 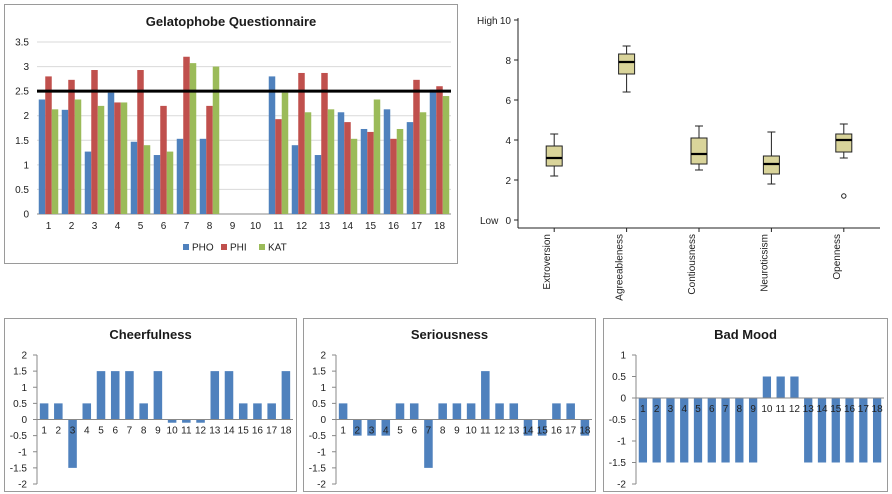 What do you see at coordinates (321, 485) in the screenshot?
I see `y-tick-label: -2` at bounding box center [321, 485].